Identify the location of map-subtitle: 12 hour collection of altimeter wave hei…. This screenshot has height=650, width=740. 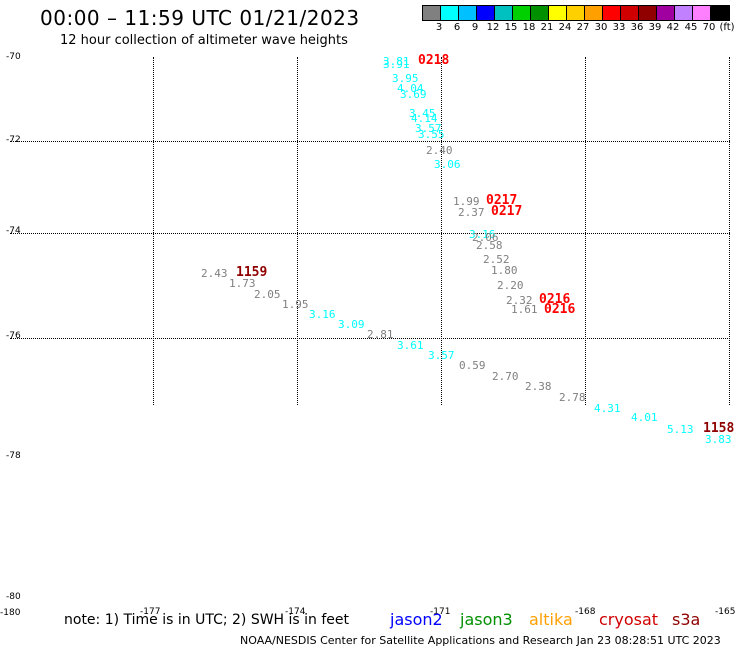
(204, 40).